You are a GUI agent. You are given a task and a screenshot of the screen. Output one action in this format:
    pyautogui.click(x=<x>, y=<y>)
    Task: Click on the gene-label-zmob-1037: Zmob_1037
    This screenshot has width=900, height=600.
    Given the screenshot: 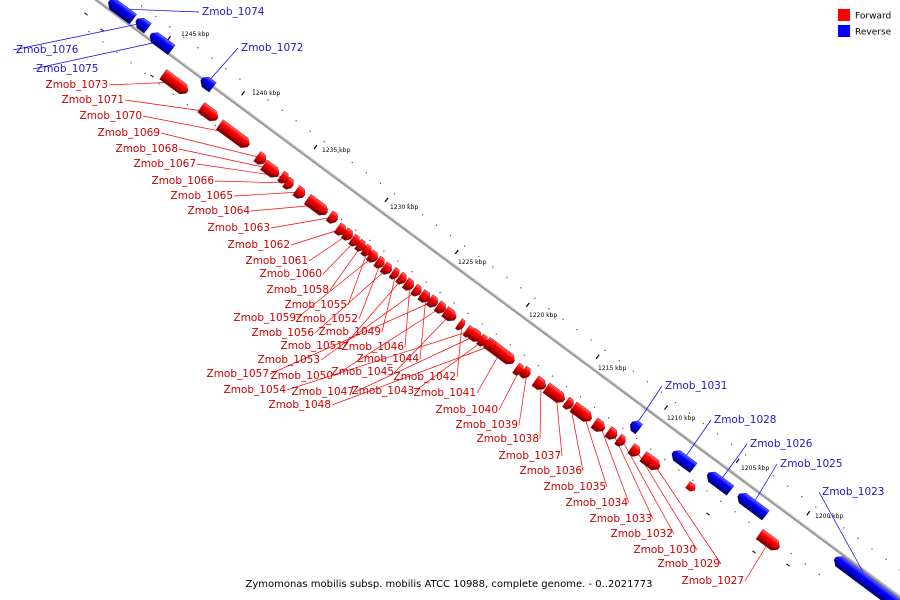 What is the action you would take?
    pyautogui.click(x=530, y=456)
    